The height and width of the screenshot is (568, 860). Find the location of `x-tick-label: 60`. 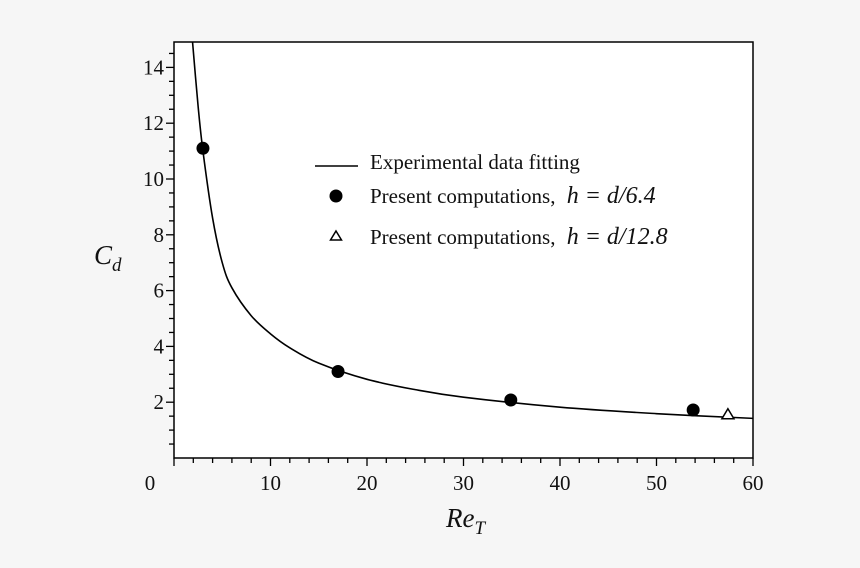

x-tick-label: 60 is located at coordinates (753, 483).